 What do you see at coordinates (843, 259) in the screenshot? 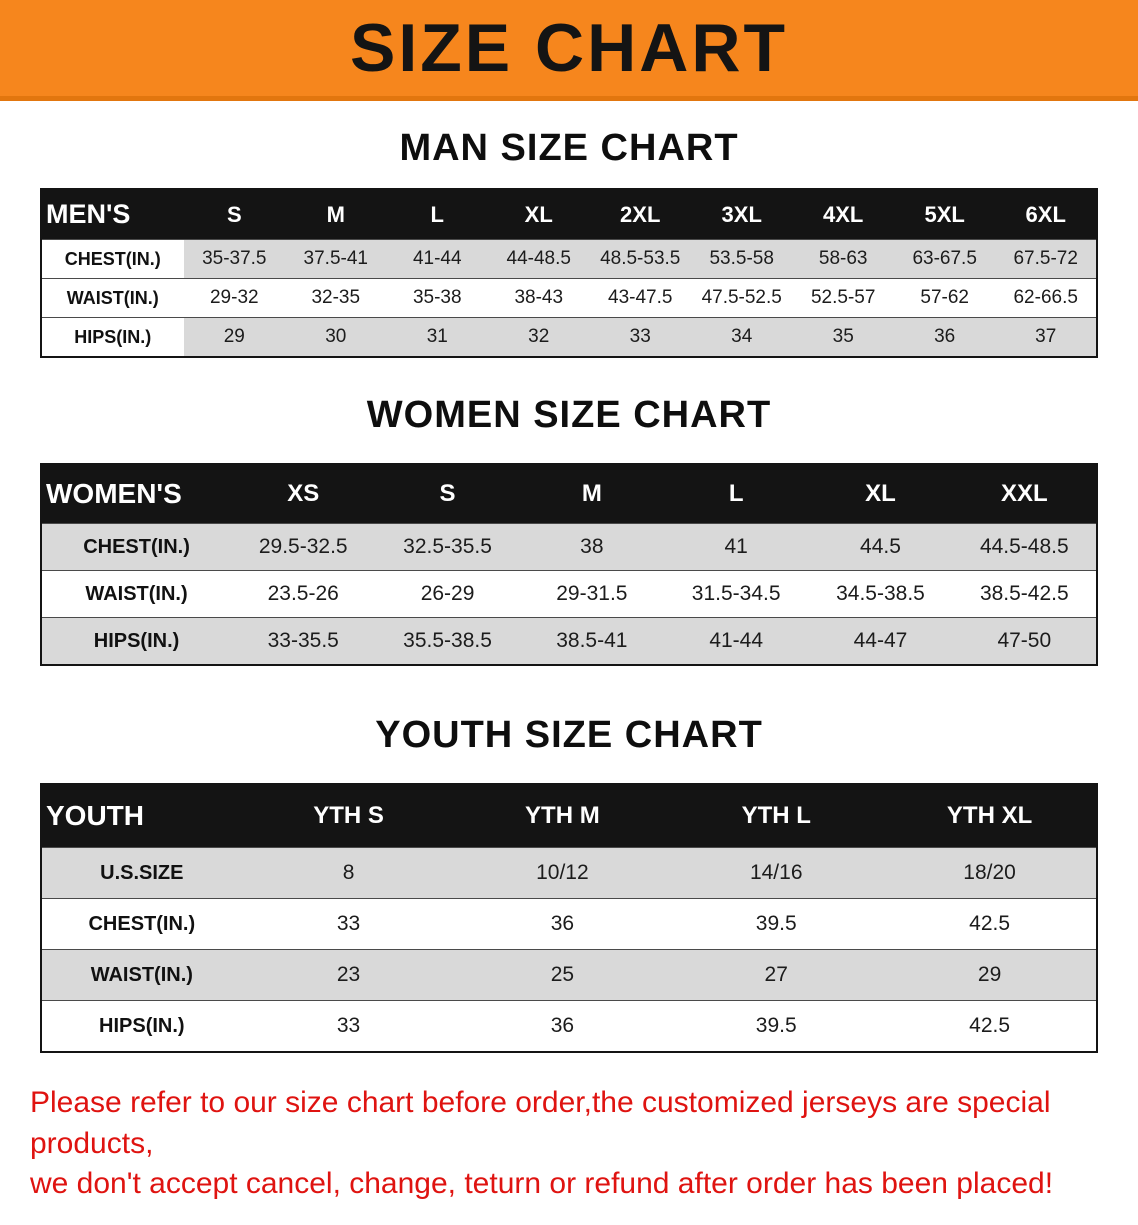
I see `size-value-cell: 58-63` at bounding box center [843, 259].